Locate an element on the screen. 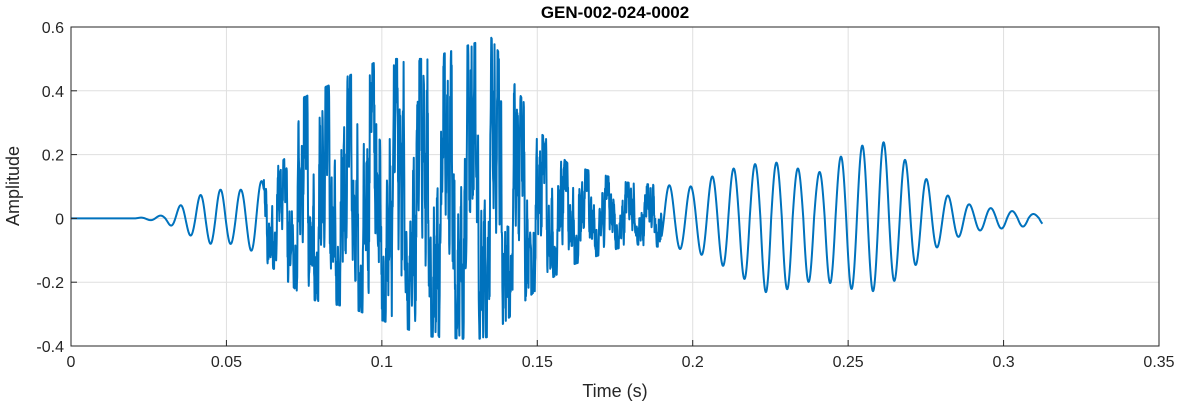 Image resolution: width=1182 pixels, height=404 pixels. y-axis-label: Amplitude is located at coordinates (13, 186).